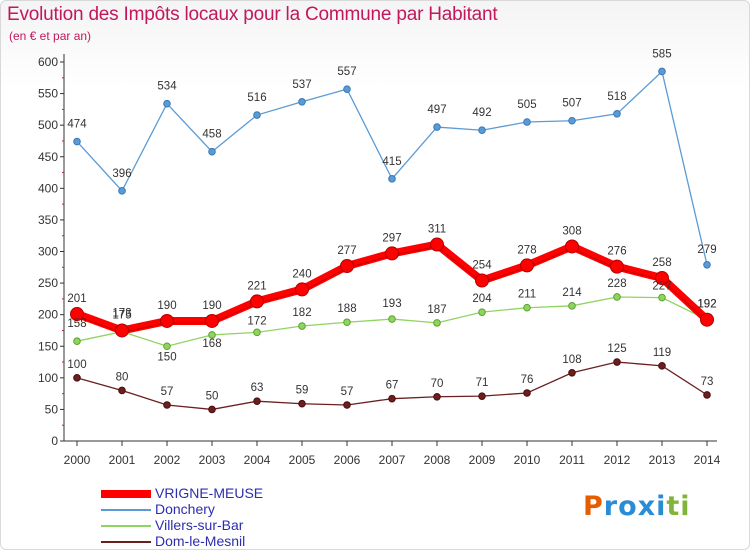  I want to click on data-label-vrigne-meuse: 311, so click(437, 230).